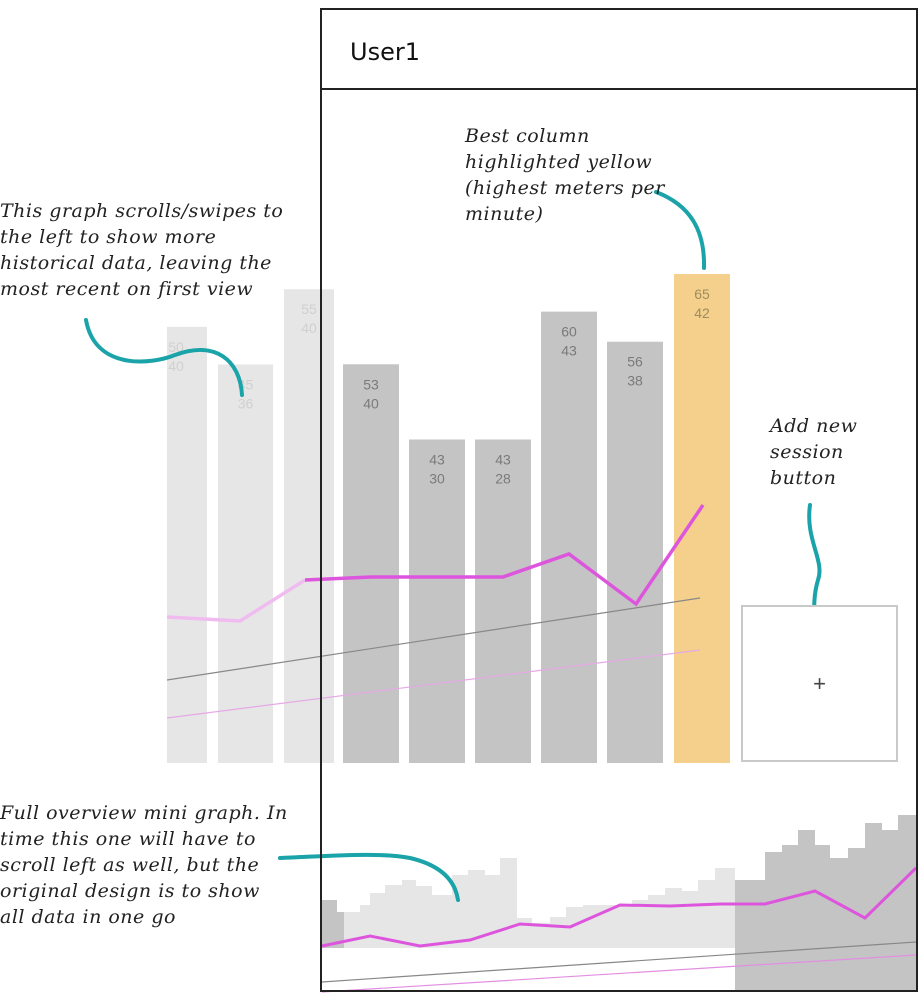  Describe the element at coordinates (371, 384) in the screenshot. I see `bar-label-top: 53` at that location.